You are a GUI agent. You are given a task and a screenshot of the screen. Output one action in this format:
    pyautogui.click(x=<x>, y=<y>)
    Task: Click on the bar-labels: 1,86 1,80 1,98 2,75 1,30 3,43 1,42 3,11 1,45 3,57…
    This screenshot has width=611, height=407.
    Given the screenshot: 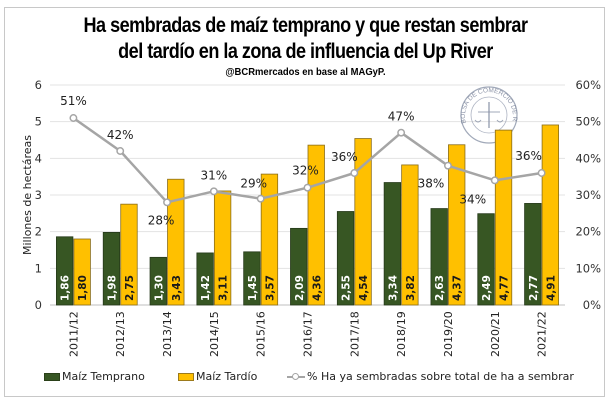 What is the action you would take?
    pyautogui.click(x=309, y=288)
    